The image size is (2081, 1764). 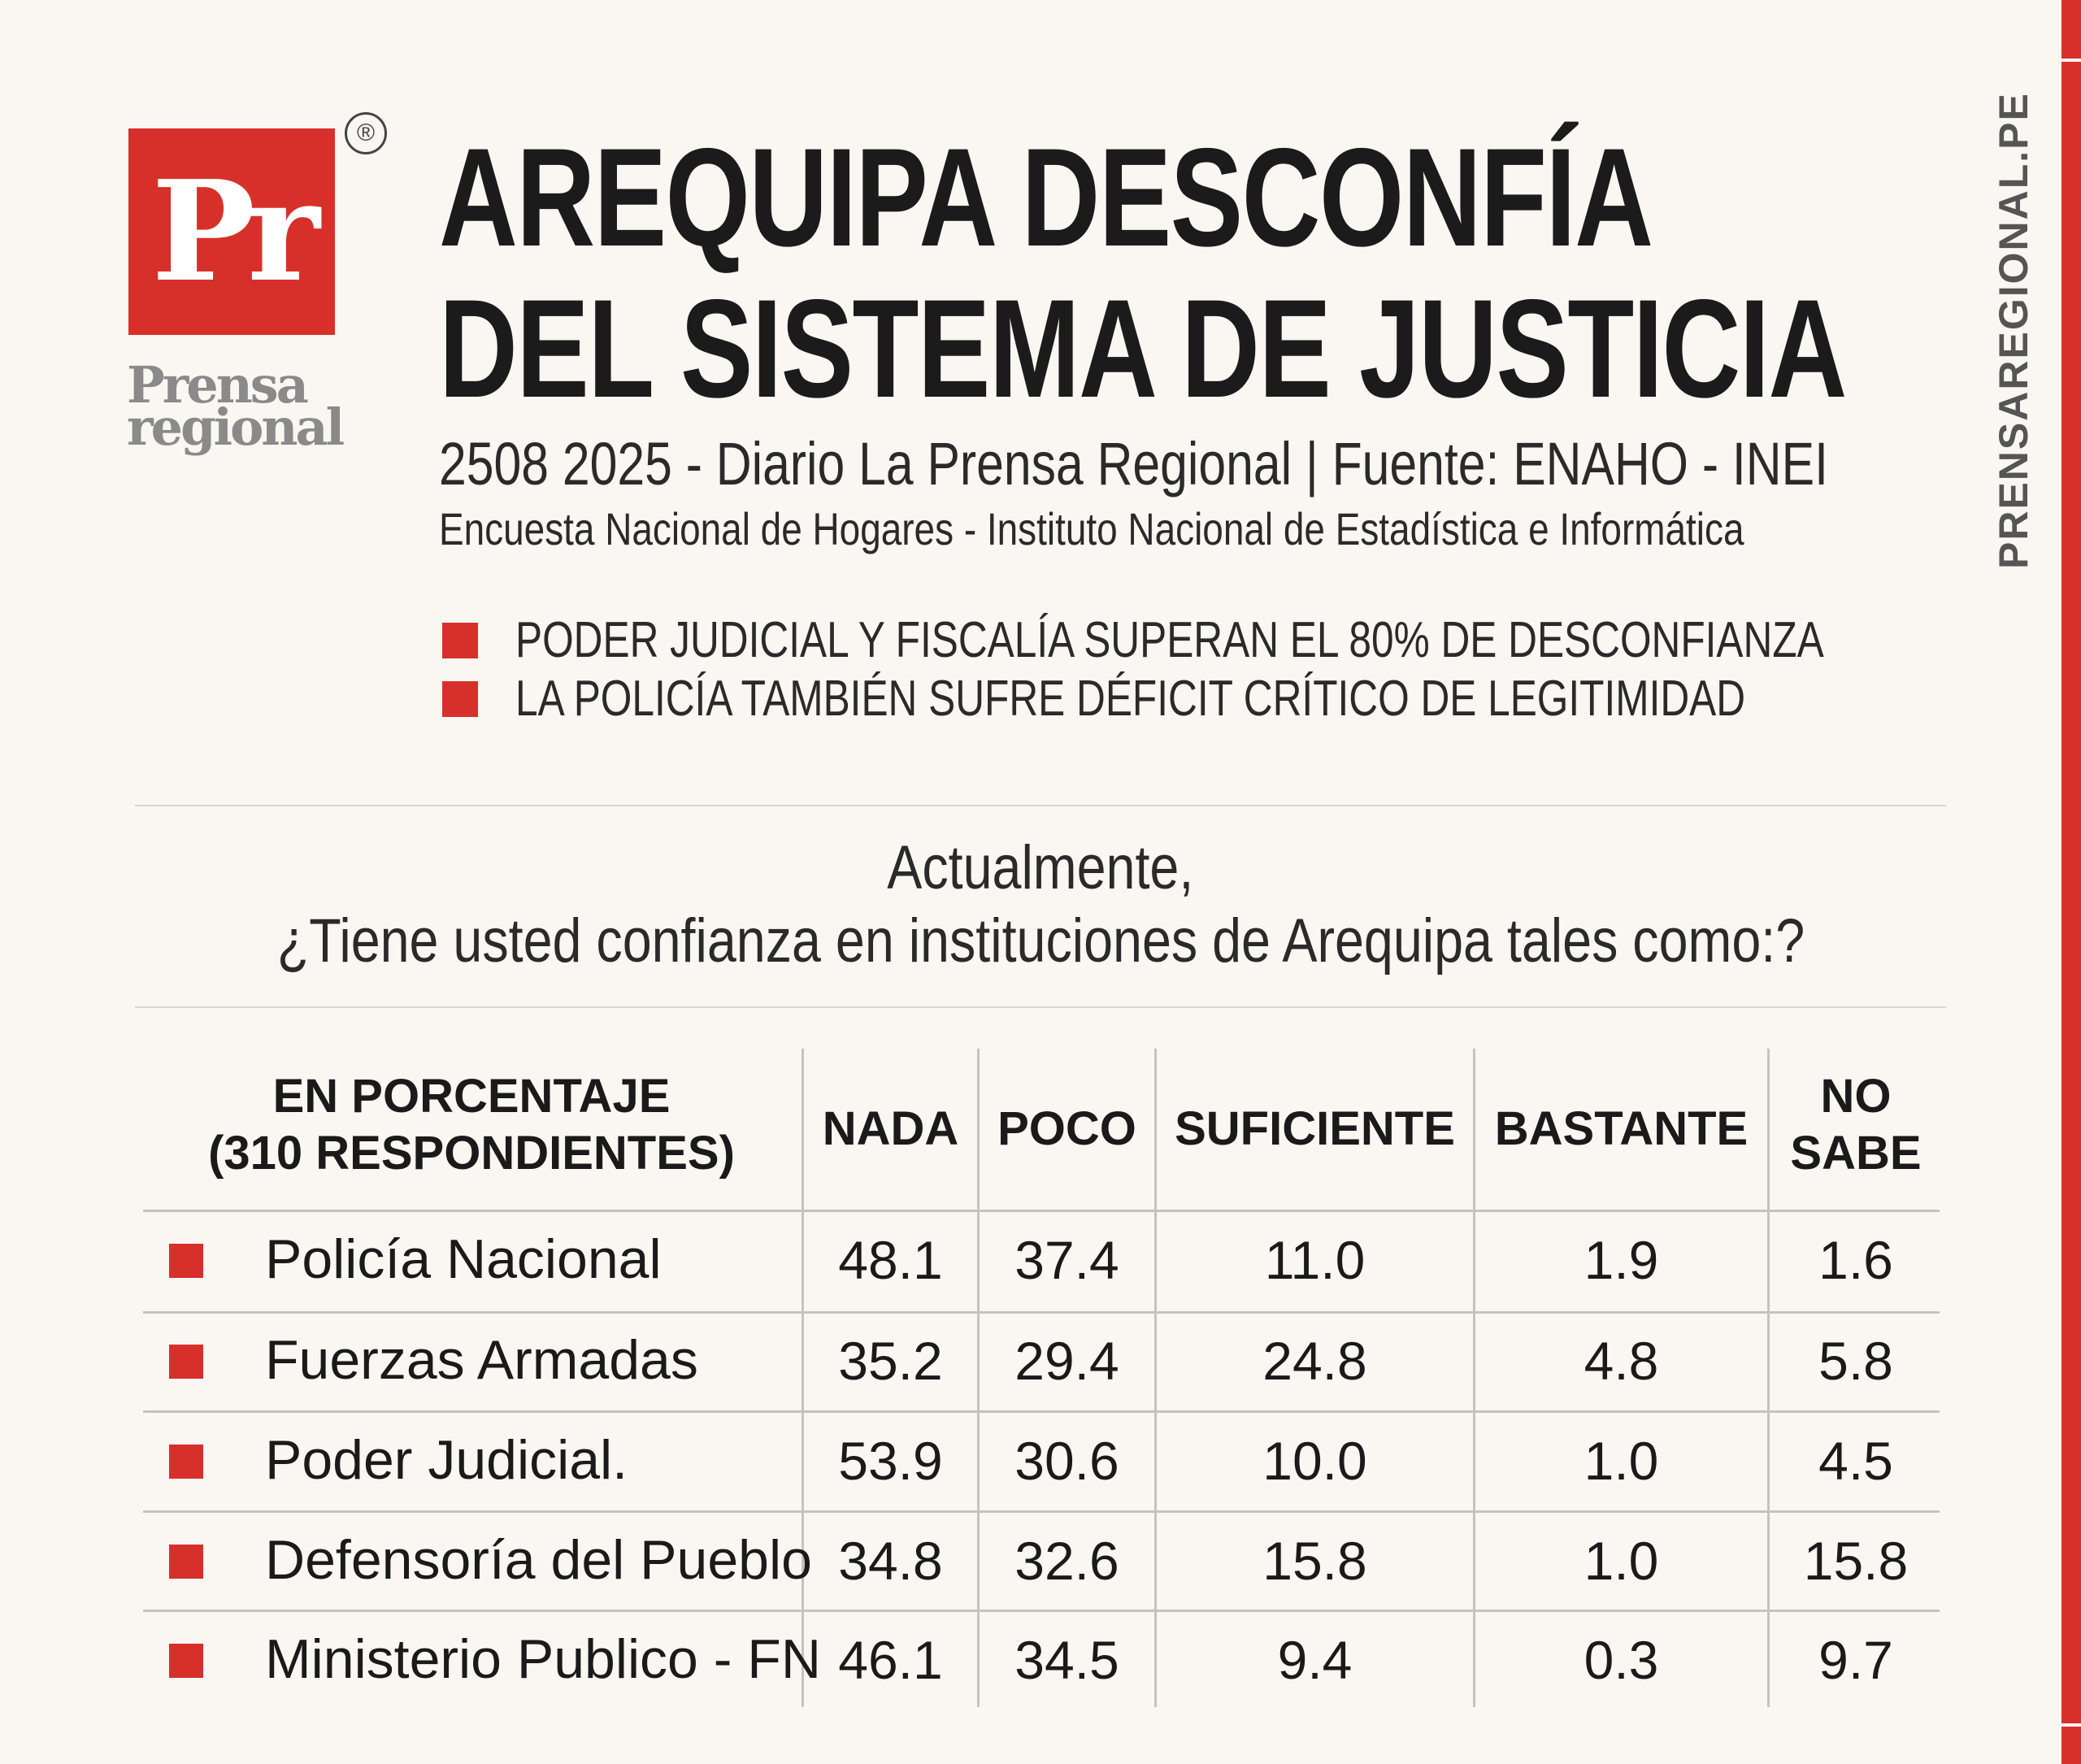 What do you see at coordinates (447, 1460) in the screenshot?
I see `row-label: Poder Judicial.` at bounding box center [447, 1460].